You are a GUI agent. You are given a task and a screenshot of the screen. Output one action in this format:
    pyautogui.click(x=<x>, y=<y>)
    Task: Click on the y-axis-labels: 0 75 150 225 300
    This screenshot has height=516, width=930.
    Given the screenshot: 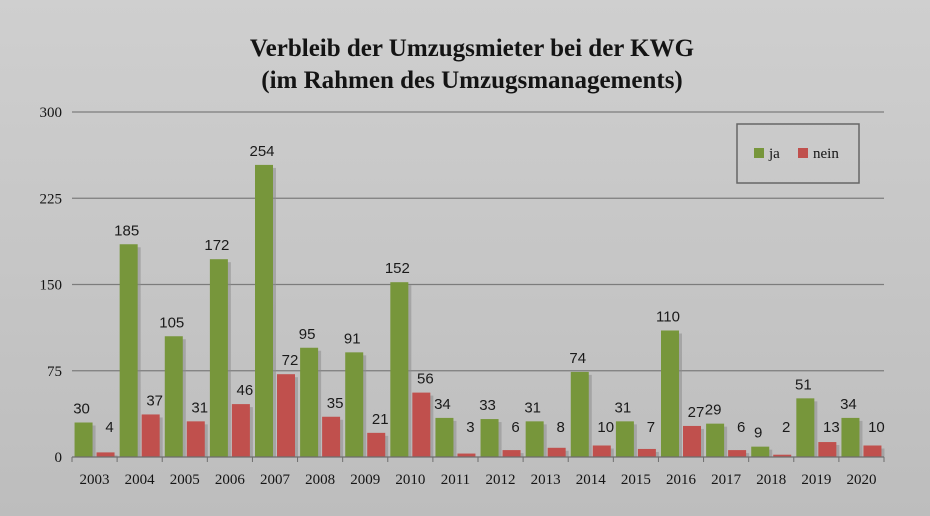 What is the action you would take?
    pyautogui.click(x=51, y=285)
    